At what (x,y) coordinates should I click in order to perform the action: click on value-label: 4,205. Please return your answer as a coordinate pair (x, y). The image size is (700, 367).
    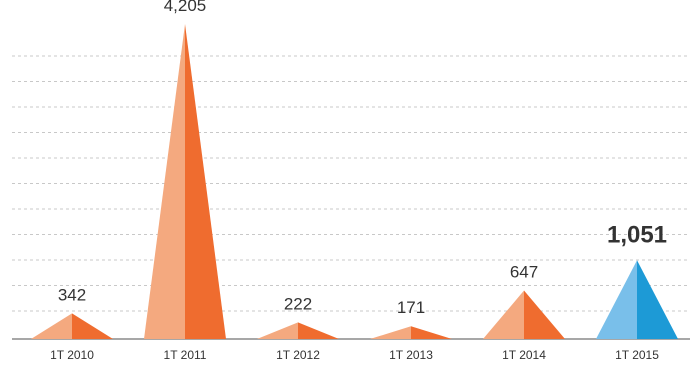
    Looking at the image, I should click on (185, 7).